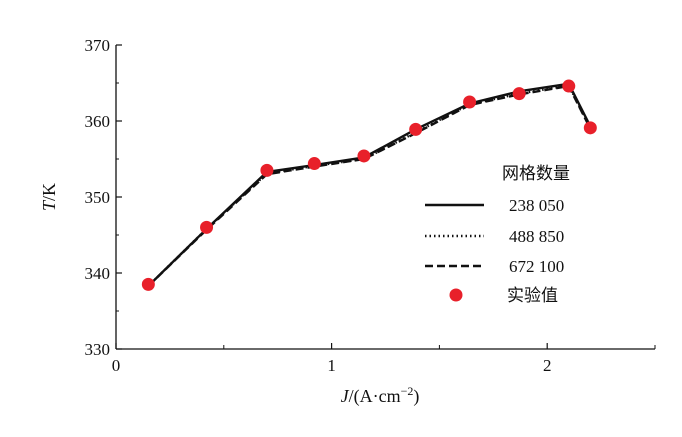 Image resolution: width=682 pixels, height=437 pixels. What do you see at coordinates (497, 235) in the screenshot?
I see `legend: 网格数量 238 050 488 850 672 100 实验值` at bounding box center [497, 235].